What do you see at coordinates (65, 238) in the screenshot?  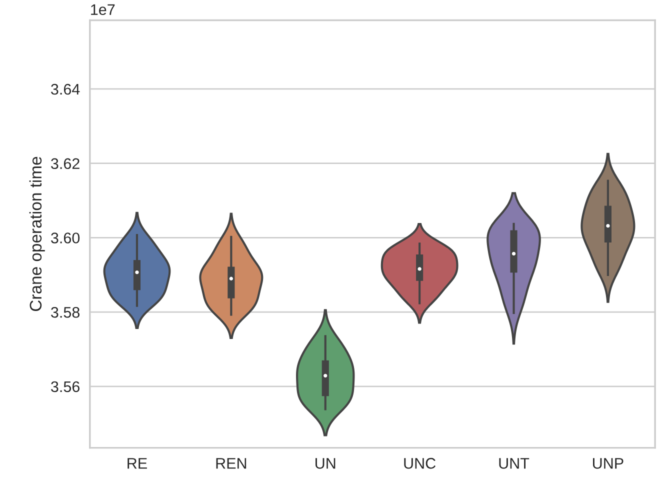 I see `y-tick-label: 3.60` at bounding box center [65, 238].